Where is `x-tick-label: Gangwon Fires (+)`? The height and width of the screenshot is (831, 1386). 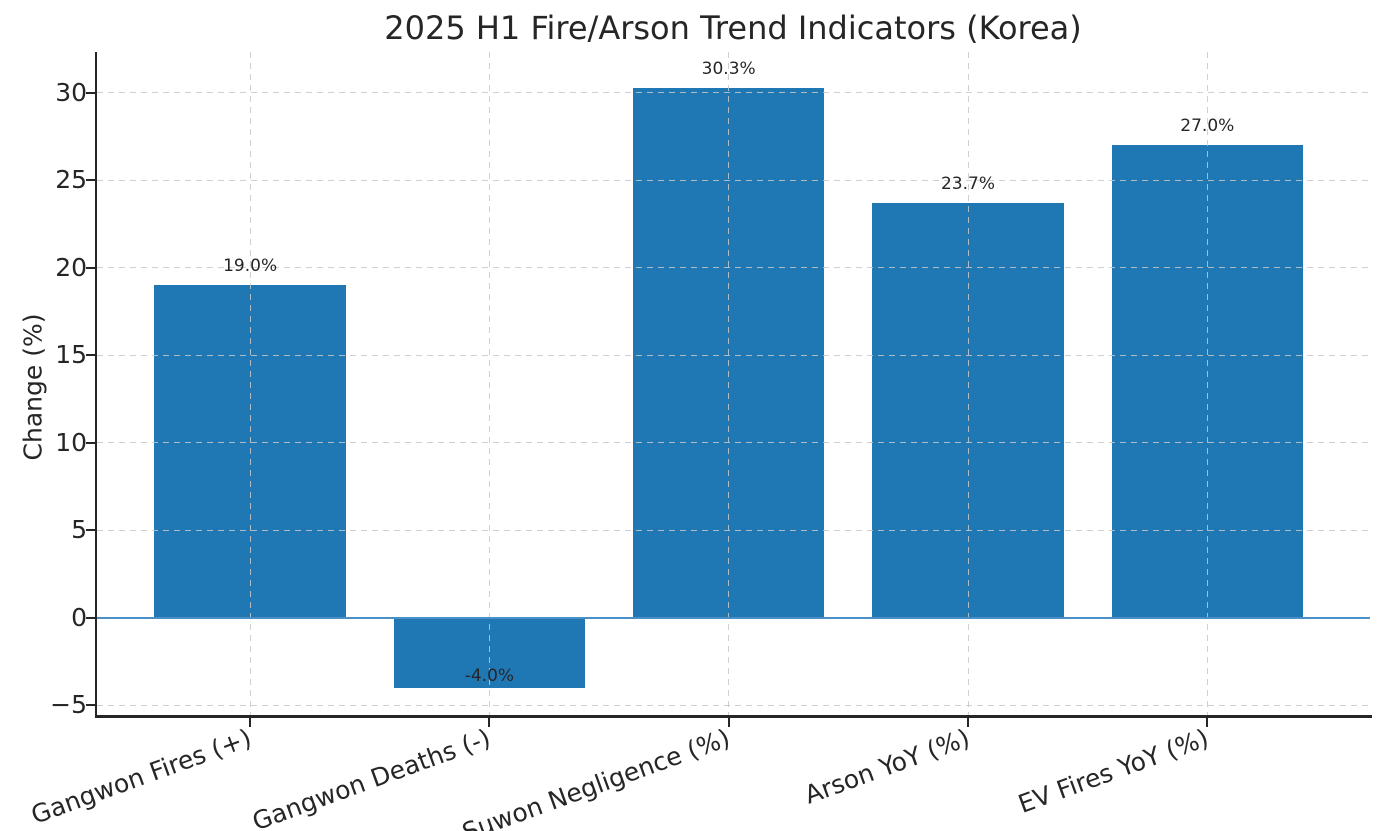
x-tick-label: Gangwon Fires (+) is located at coordinates (141, 776).